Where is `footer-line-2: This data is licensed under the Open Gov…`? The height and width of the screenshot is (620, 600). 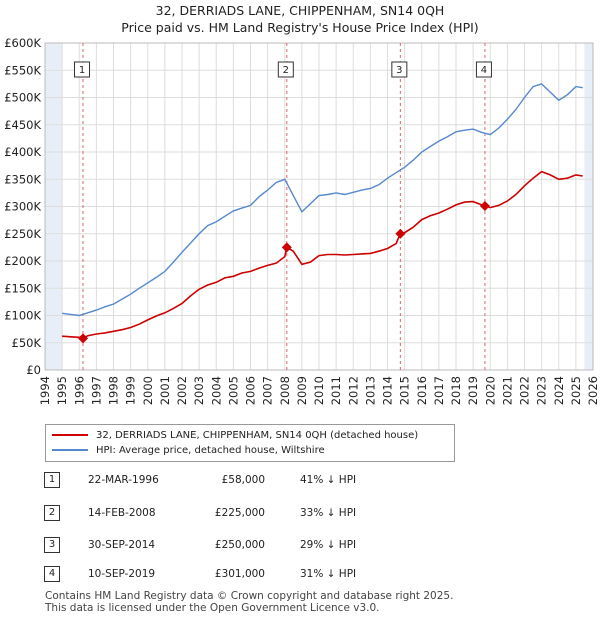
footer-line-2: This data is licensed under the Open Gov… is located at coordinates (212, 608).